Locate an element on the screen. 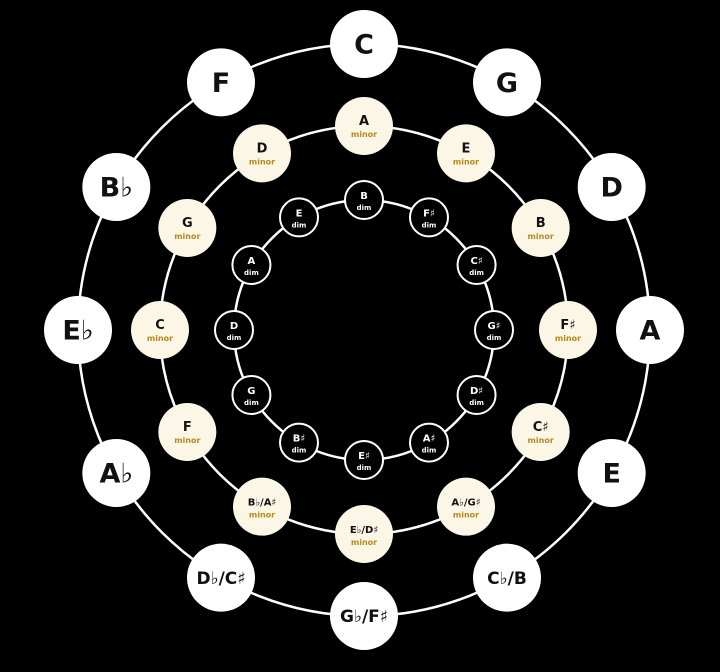 This screenshot has height=672, width=720. major-key-f: F is located at coordinates (221, 82).